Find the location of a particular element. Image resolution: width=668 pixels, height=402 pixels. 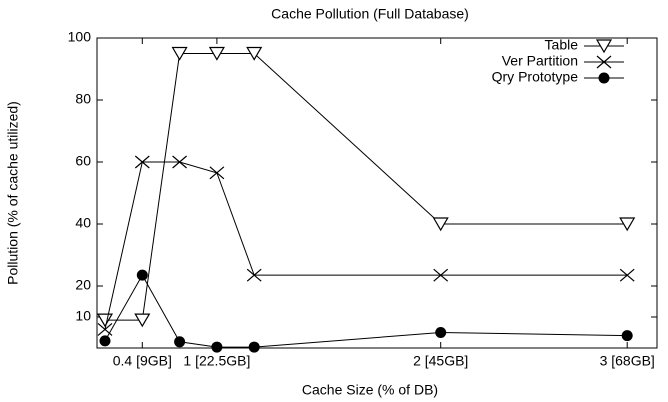

y-tick-label: 40 is located at coordinates (83, 223).